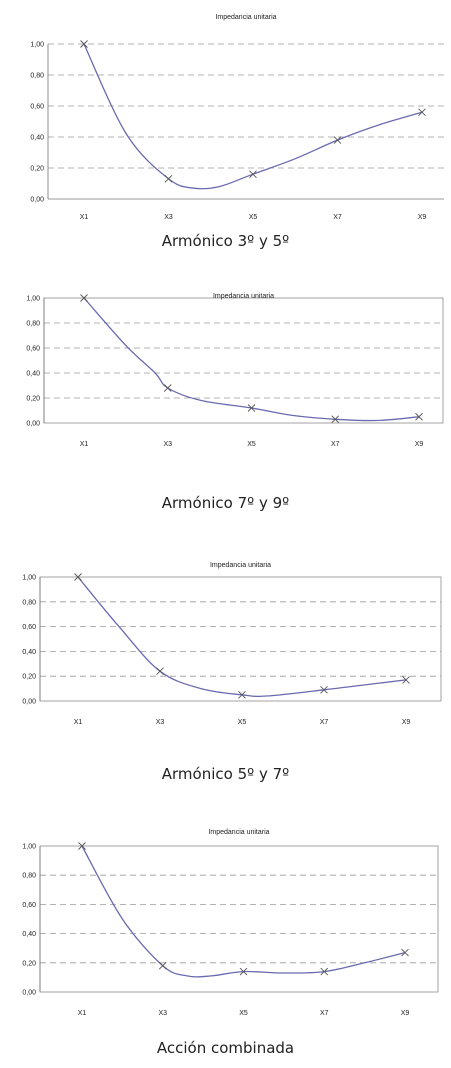 The width and height of the screenshot is (451, 1068). What do you see at coordinates (225, 241) in the screenshot?
I see `chart-caption: Armónico 3º y 5º` at bounding box center [225, 241].